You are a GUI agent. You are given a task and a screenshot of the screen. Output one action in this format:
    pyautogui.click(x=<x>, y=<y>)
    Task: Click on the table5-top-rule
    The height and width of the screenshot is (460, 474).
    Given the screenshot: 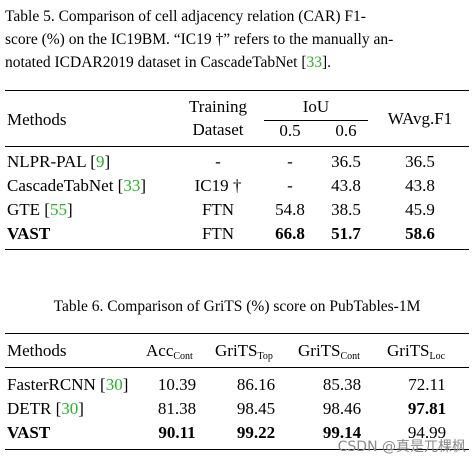 What is the action you would take?
    pyautogui.click(x=237, y=90)
    